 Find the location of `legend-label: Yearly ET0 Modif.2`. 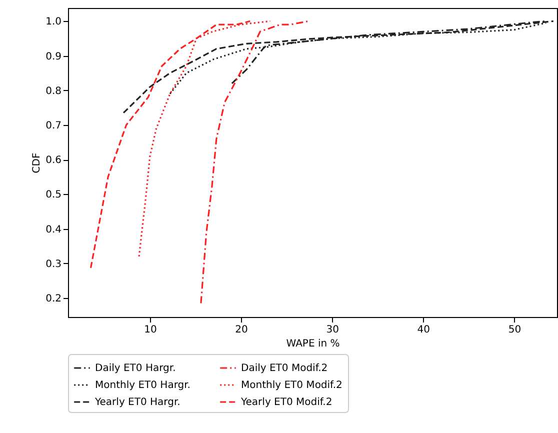

legend-label: Yearly ET0 Modif.2 is located at coordinates (286, 402).